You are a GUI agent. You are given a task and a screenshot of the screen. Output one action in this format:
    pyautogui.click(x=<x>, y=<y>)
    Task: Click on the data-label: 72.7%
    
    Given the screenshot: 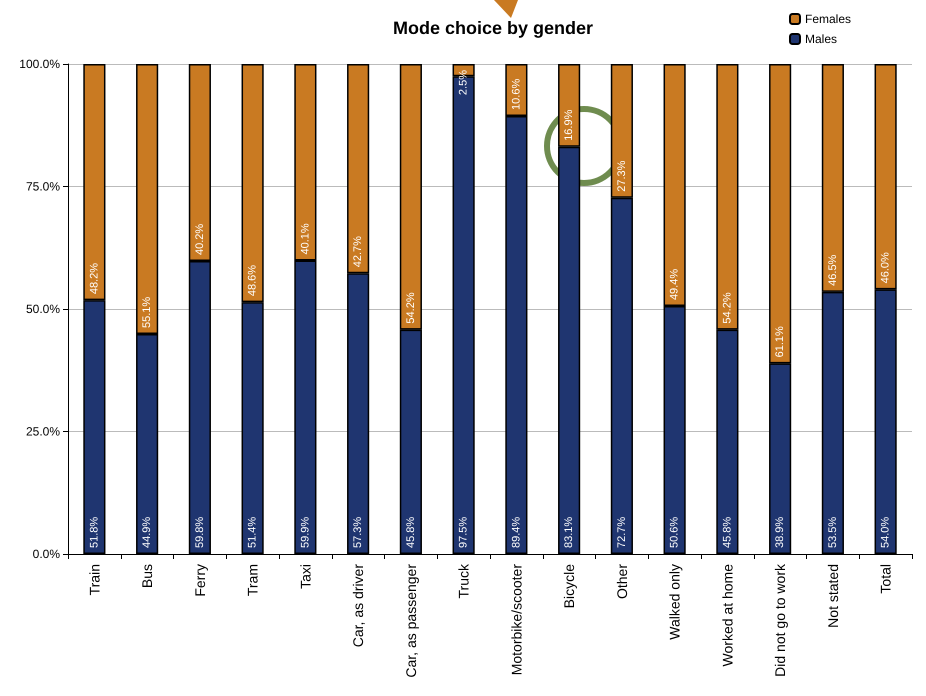 What is the action you would take?
    pyautogui.click(x=622, y=532)
    